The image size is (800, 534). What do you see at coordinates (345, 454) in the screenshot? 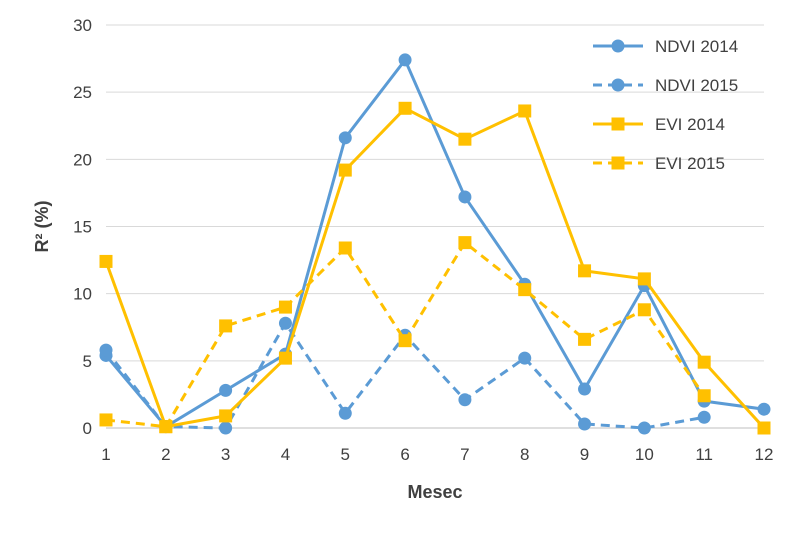
I see `x-tick-label: 5` at bounding box center [345, 454].